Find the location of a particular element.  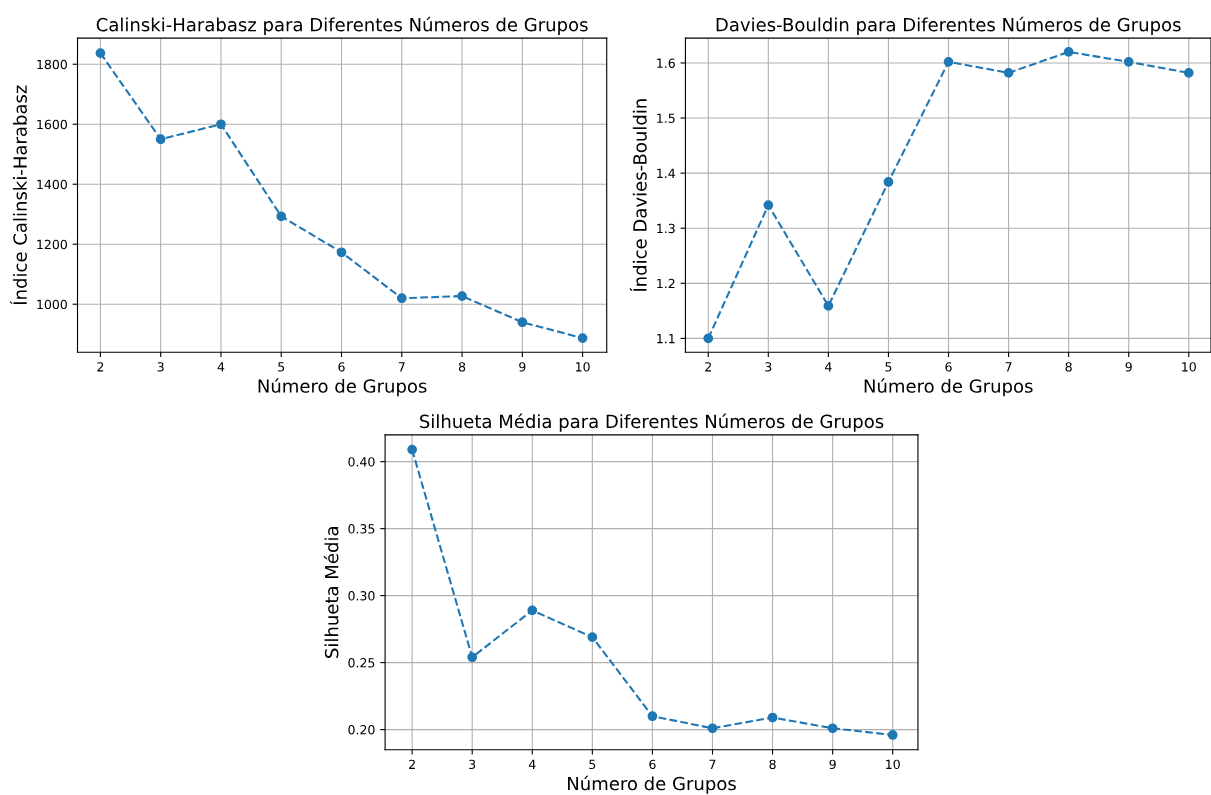

y-tick-label: 0.30 is located at coordinates (361, 596).